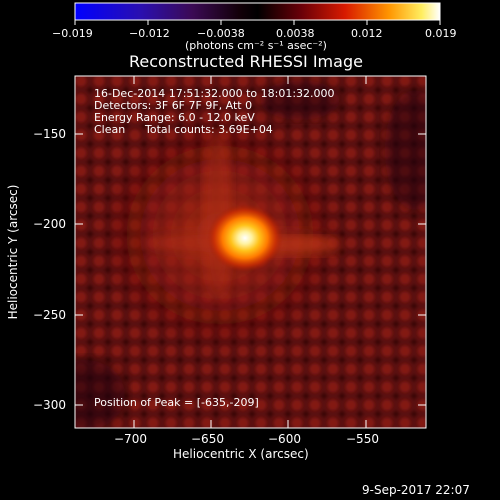  What do you see at coordinates (416, 490) in the screenshot?
I see `render-timestamp: 9-Sep-2017 22:07` at bounding box center [416, 490].